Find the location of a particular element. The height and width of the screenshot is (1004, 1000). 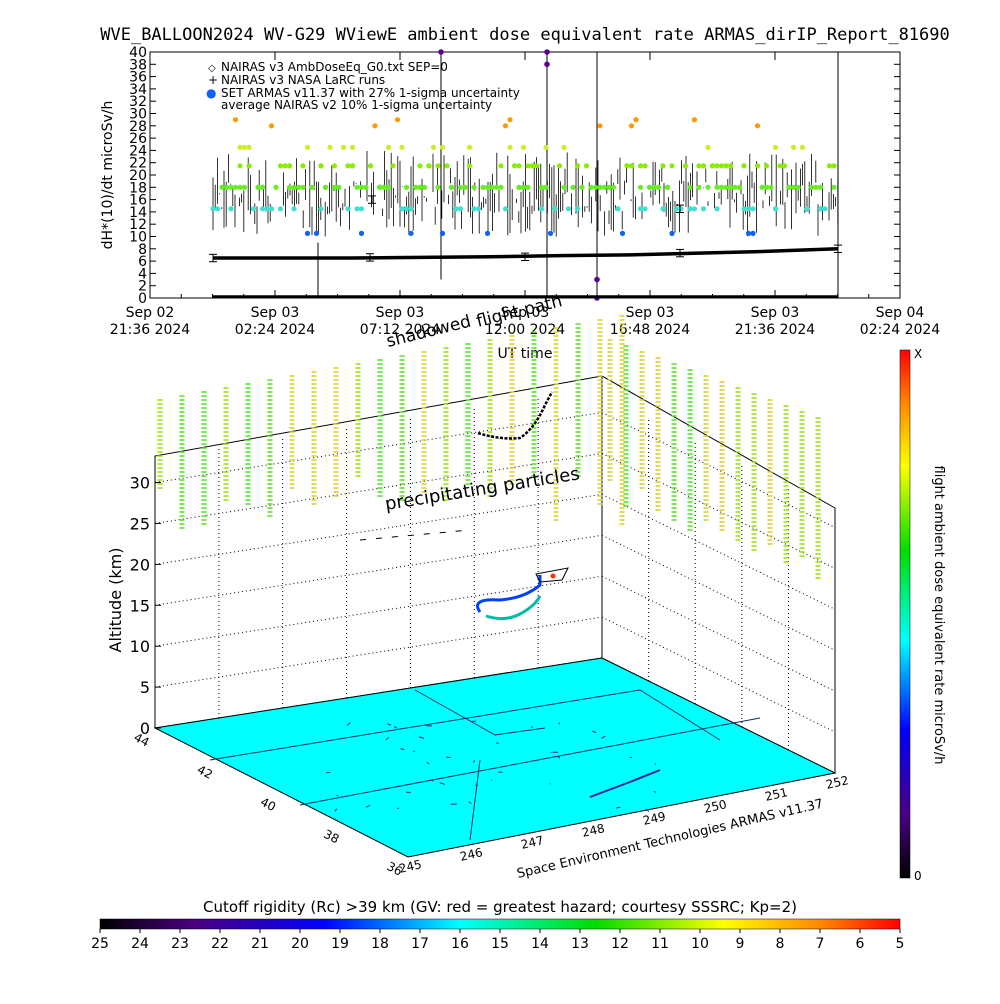

colorbar-tick-label: 13 is located at coordinates (580, 944).